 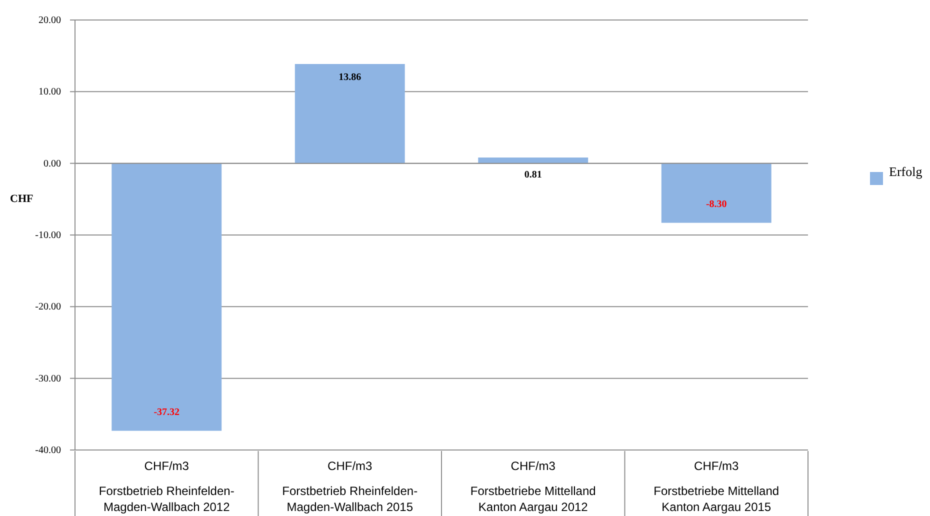 What do you see at coordinates (166, 486) in the screenshot?
I see `x-tick-label: CHF/m3 Forstbetrieb Rheinfelden- Magden-Wallbach 2012` at bounding box center [166, 486].